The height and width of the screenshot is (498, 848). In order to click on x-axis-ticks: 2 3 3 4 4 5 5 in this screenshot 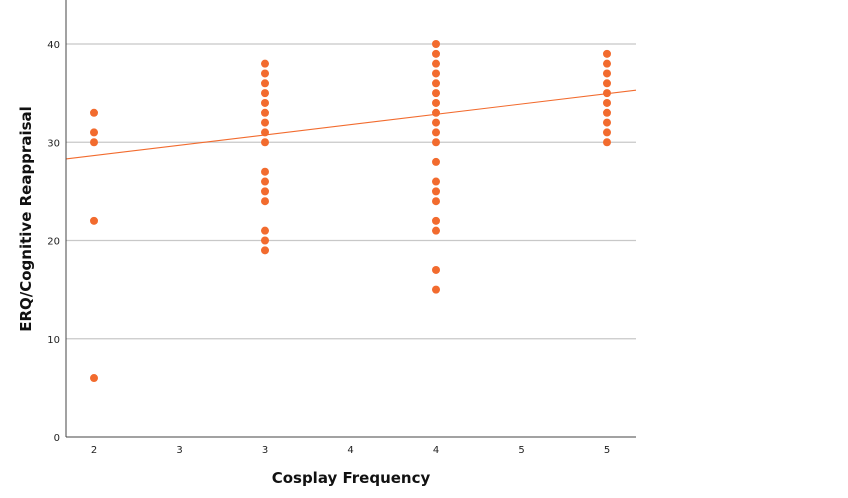, I will do `click(350, 450)`.